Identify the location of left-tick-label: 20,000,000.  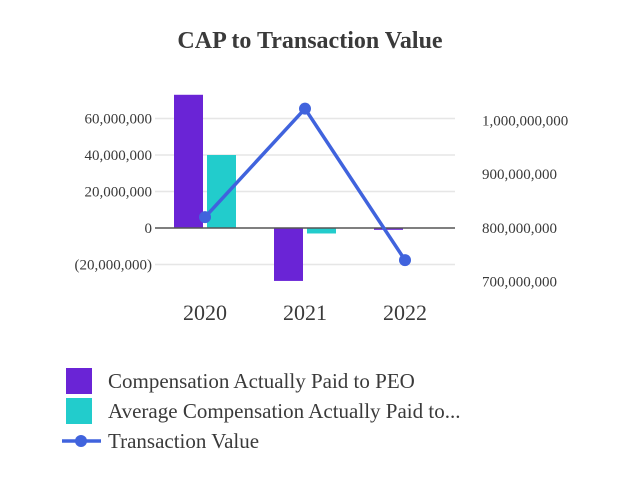
(119, 193).